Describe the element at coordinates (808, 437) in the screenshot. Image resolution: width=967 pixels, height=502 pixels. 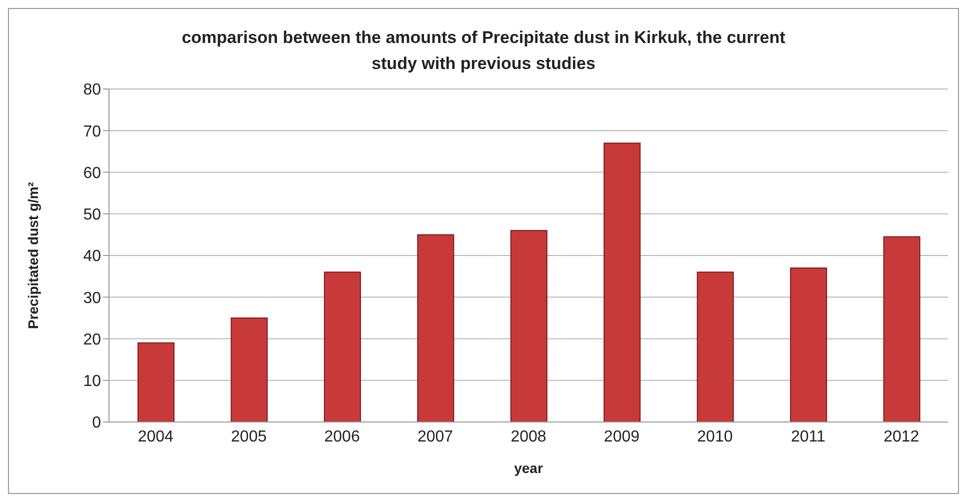
I see `x-tick-label: 2011` at that location.